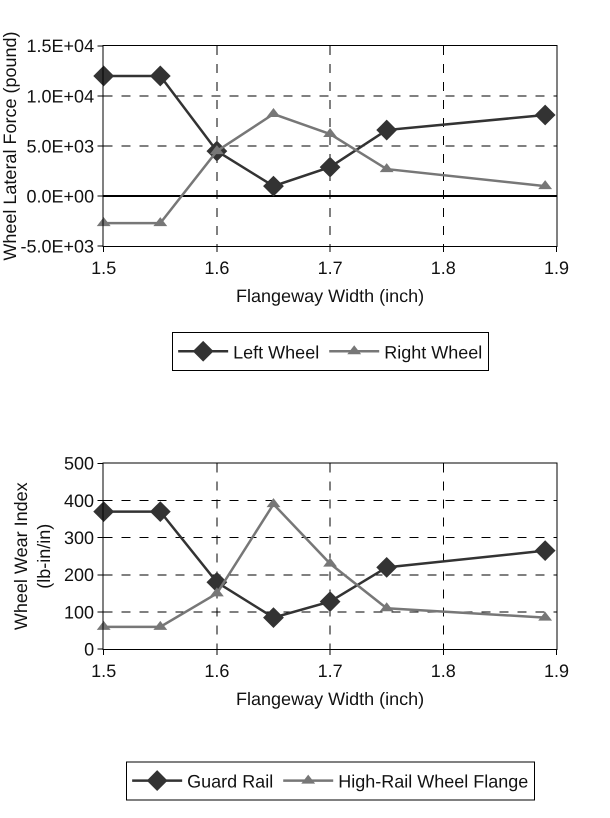 This screenshot has height=818, width=610. Describe the element at coordinates (79, 464) in the screenshot. I see `y-tick-label: 500` at that location.